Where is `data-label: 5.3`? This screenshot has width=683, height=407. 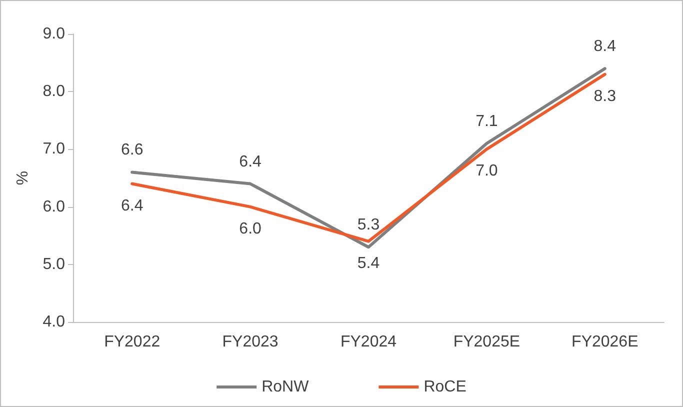
data-label: 5.3 is located at coordinates (368, 225).